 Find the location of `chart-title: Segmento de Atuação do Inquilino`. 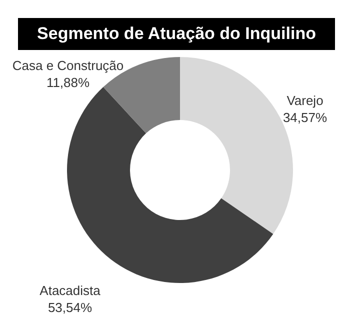

chart-title: Segmento de Atuação do Inquilino is located at coordinates (176, 34).